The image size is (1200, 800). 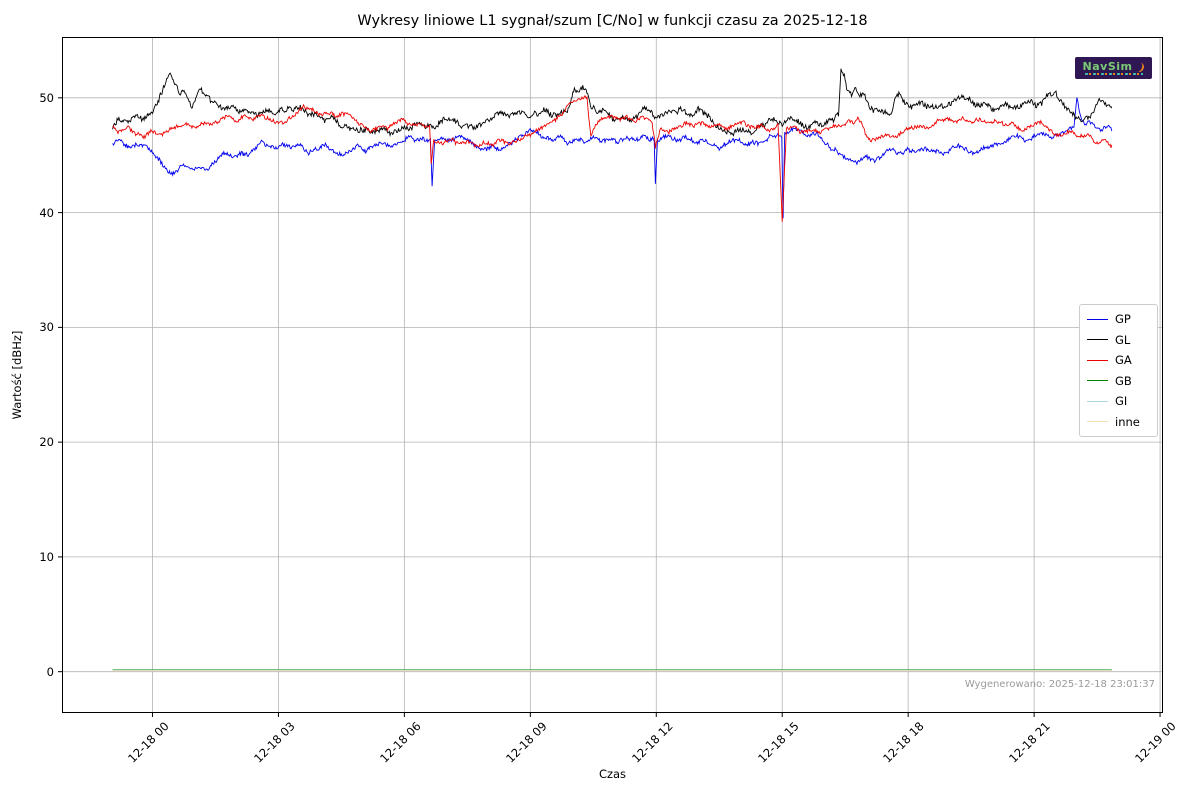 What do you see at coordinates (1121, 401) in the screenshot?
I see `legend-label: GI` at bounding box center [1121, 401].